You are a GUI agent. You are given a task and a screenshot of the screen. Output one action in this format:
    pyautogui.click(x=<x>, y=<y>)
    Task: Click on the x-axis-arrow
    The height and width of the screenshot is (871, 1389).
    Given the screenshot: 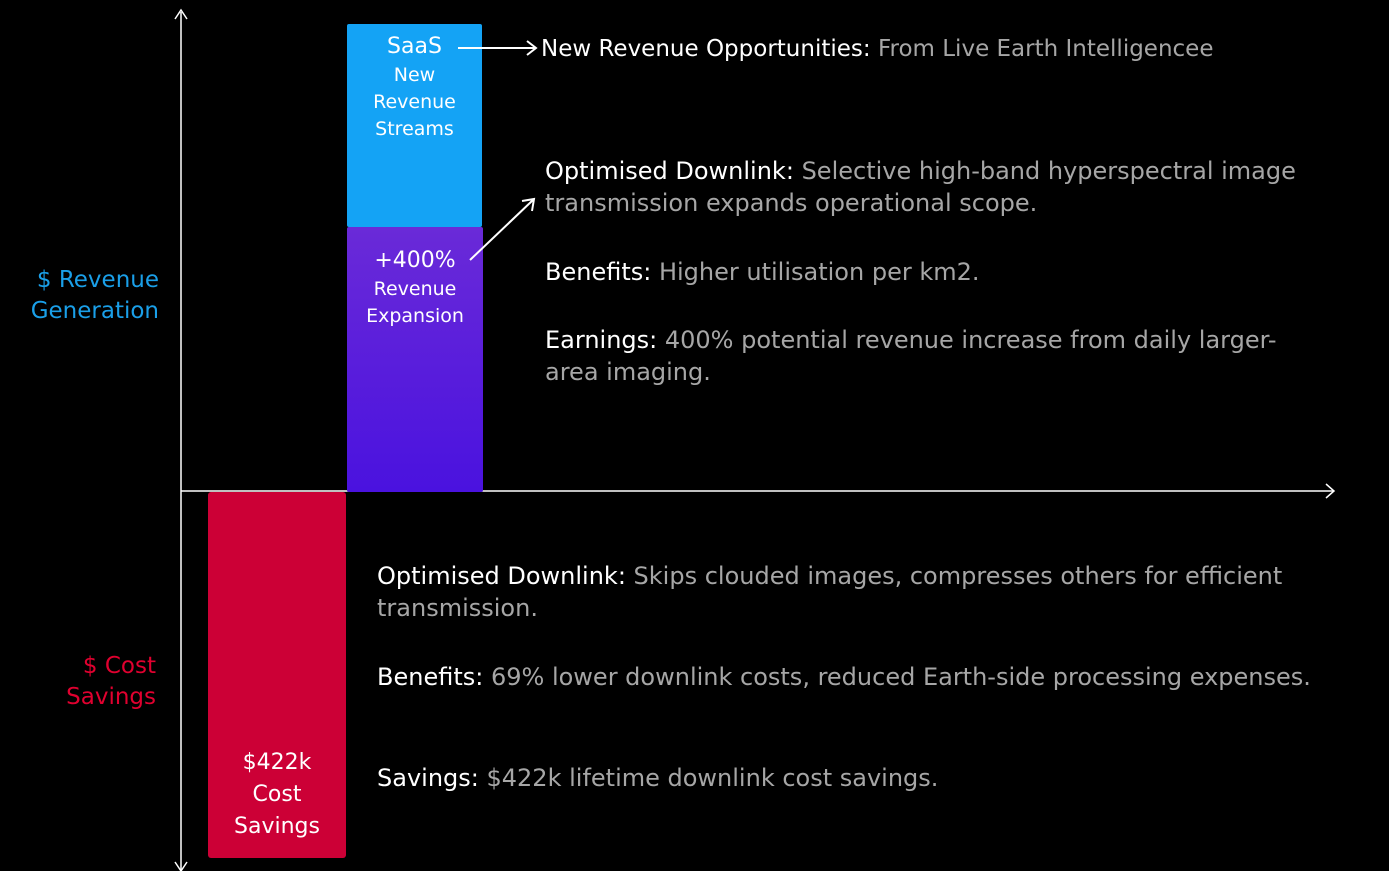 What is the action you would take?
    pyautogui.click(x=1330, y=491)
    